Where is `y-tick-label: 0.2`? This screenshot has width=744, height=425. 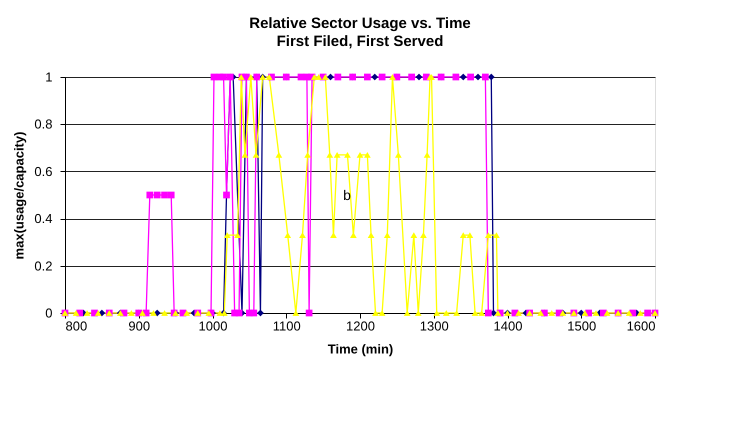 y-tick-label: 0.2 is located at coordinates (43, 266).